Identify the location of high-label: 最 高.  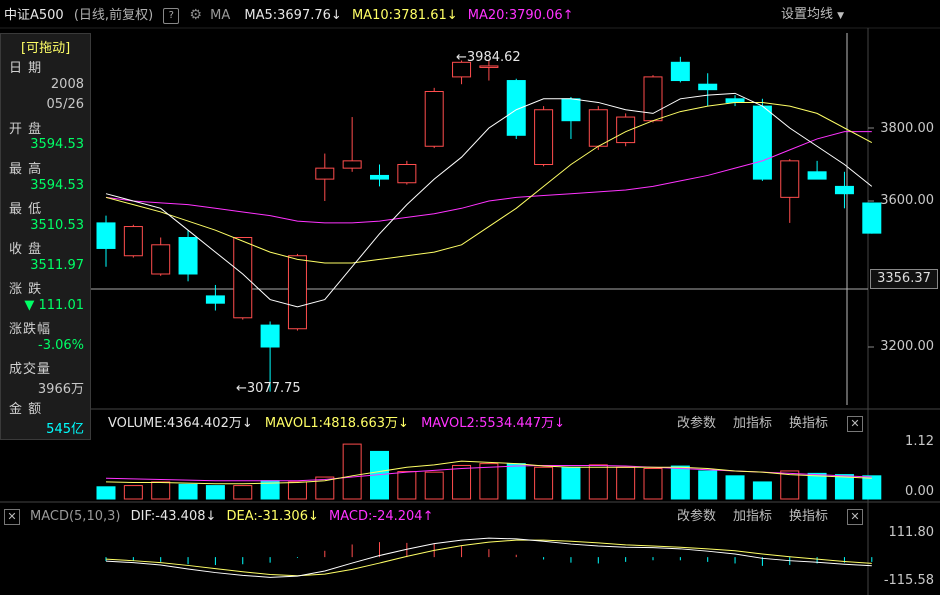
(26, 169).